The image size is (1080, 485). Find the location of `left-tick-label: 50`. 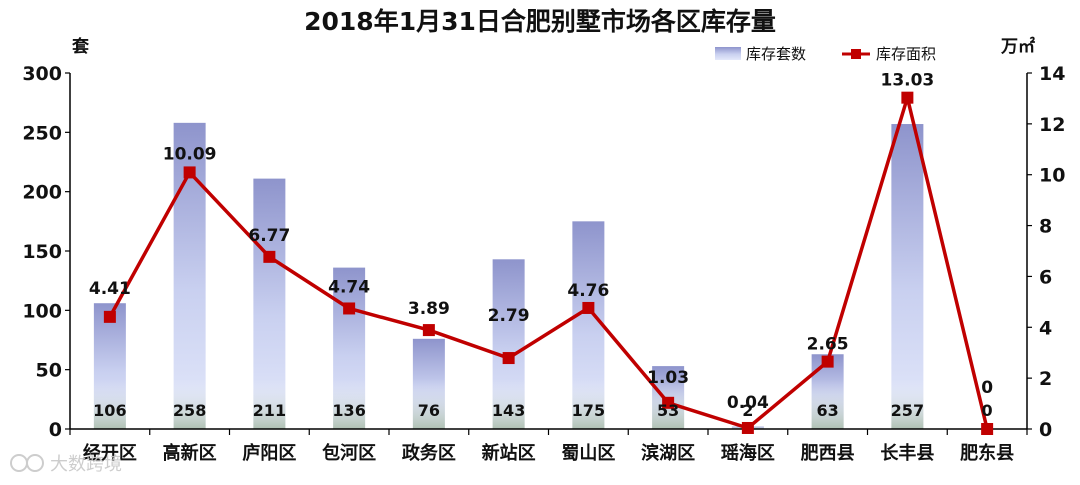

left-tick-label: 50 is located at coordinates (49, 371).